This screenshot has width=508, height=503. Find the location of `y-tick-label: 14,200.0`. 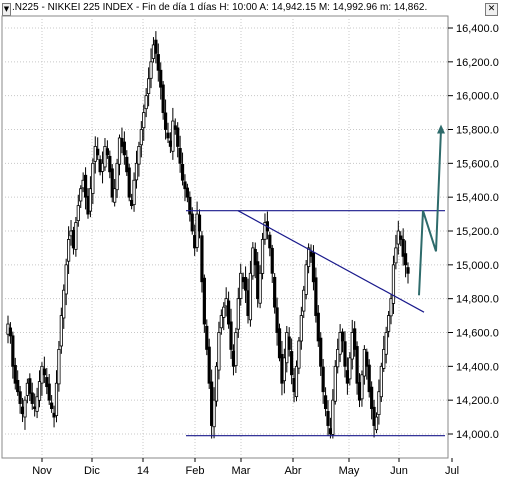

y-tick-label: 14,200.0 is located at coordinates (477, 401).